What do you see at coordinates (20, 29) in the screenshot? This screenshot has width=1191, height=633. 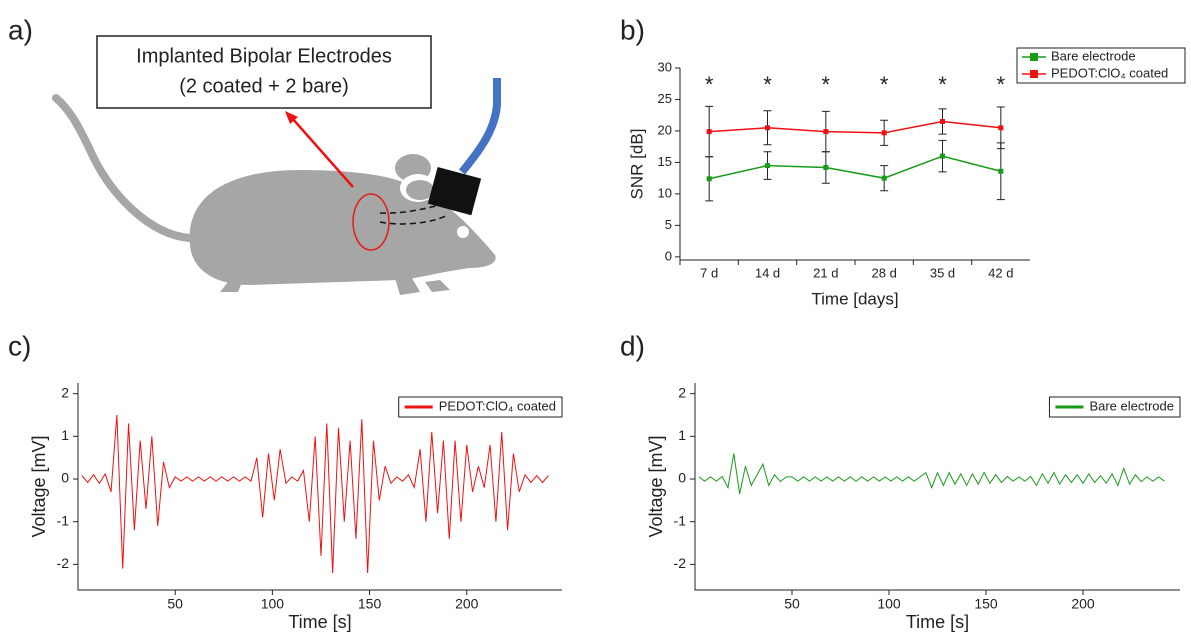 I see `panel-label: a)` at bounding box center [20, 29].